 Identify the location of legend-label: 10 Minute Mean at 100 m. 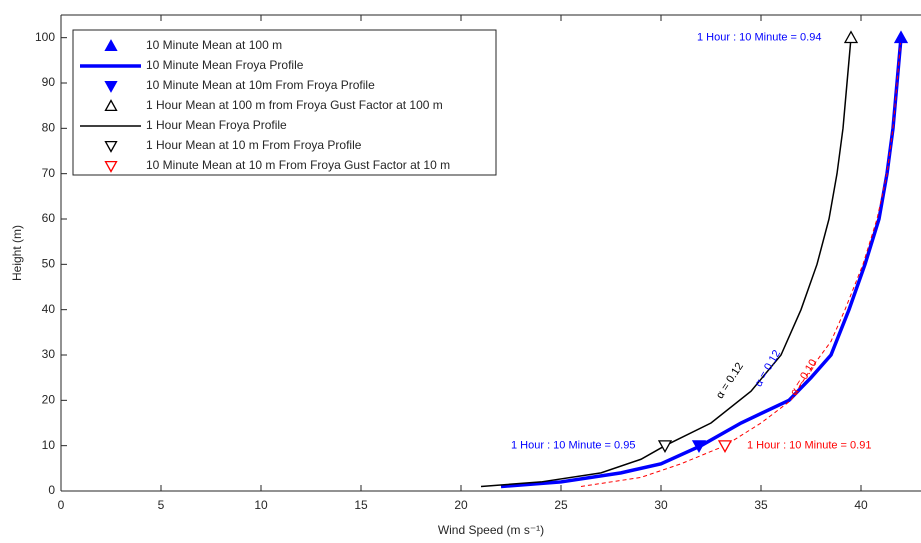
(214, 45).